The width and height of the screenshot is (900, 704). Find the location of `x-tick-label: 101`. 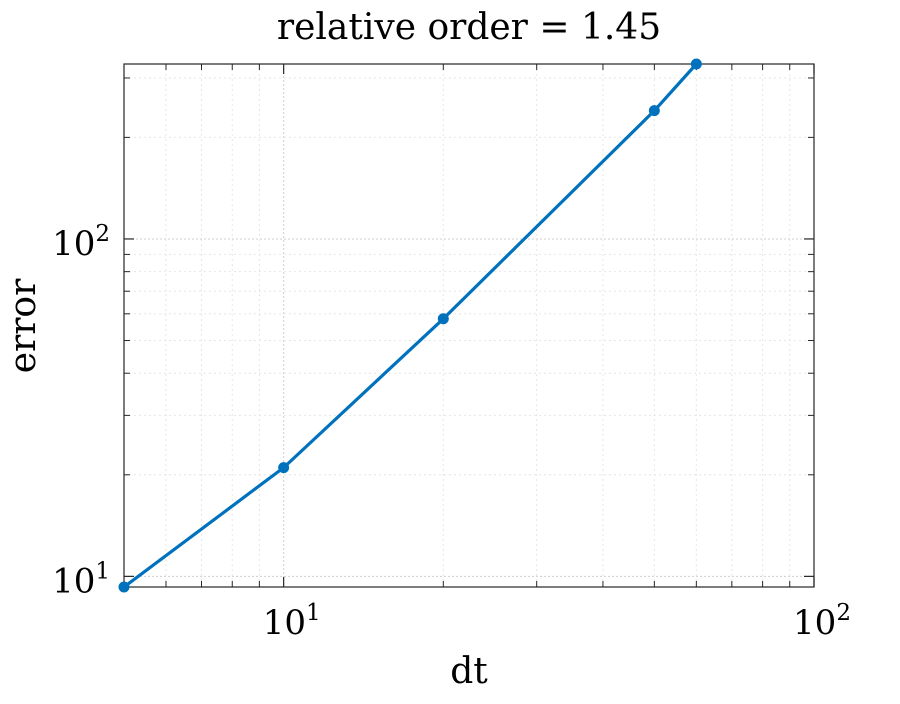

x-tick-label: 101 is located at coordinates (292, 621).